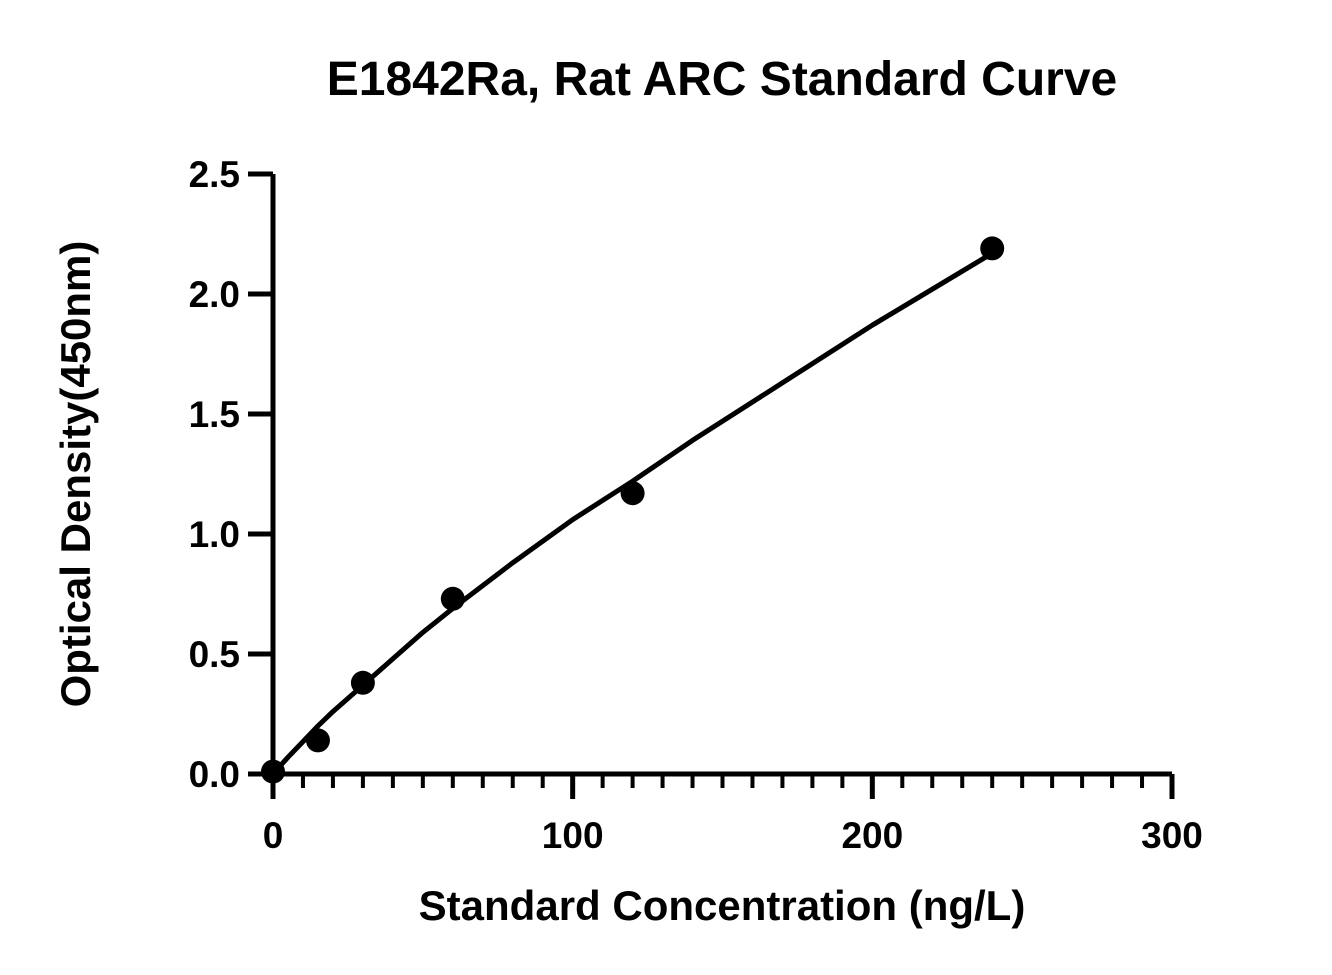 Image resolution: width=1332 pixels, height=975 pixels. What do you see at coordinates (214, 654) in the screenshot?
I see `y-tick-label: 0.5` at bounding box center [214, 654].